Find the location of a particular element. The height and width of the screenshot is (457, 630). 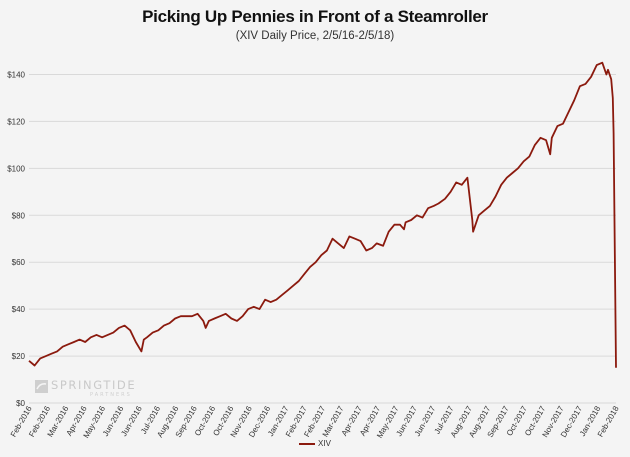

y-tick-label: $40 is located at coordinates (19, 309).